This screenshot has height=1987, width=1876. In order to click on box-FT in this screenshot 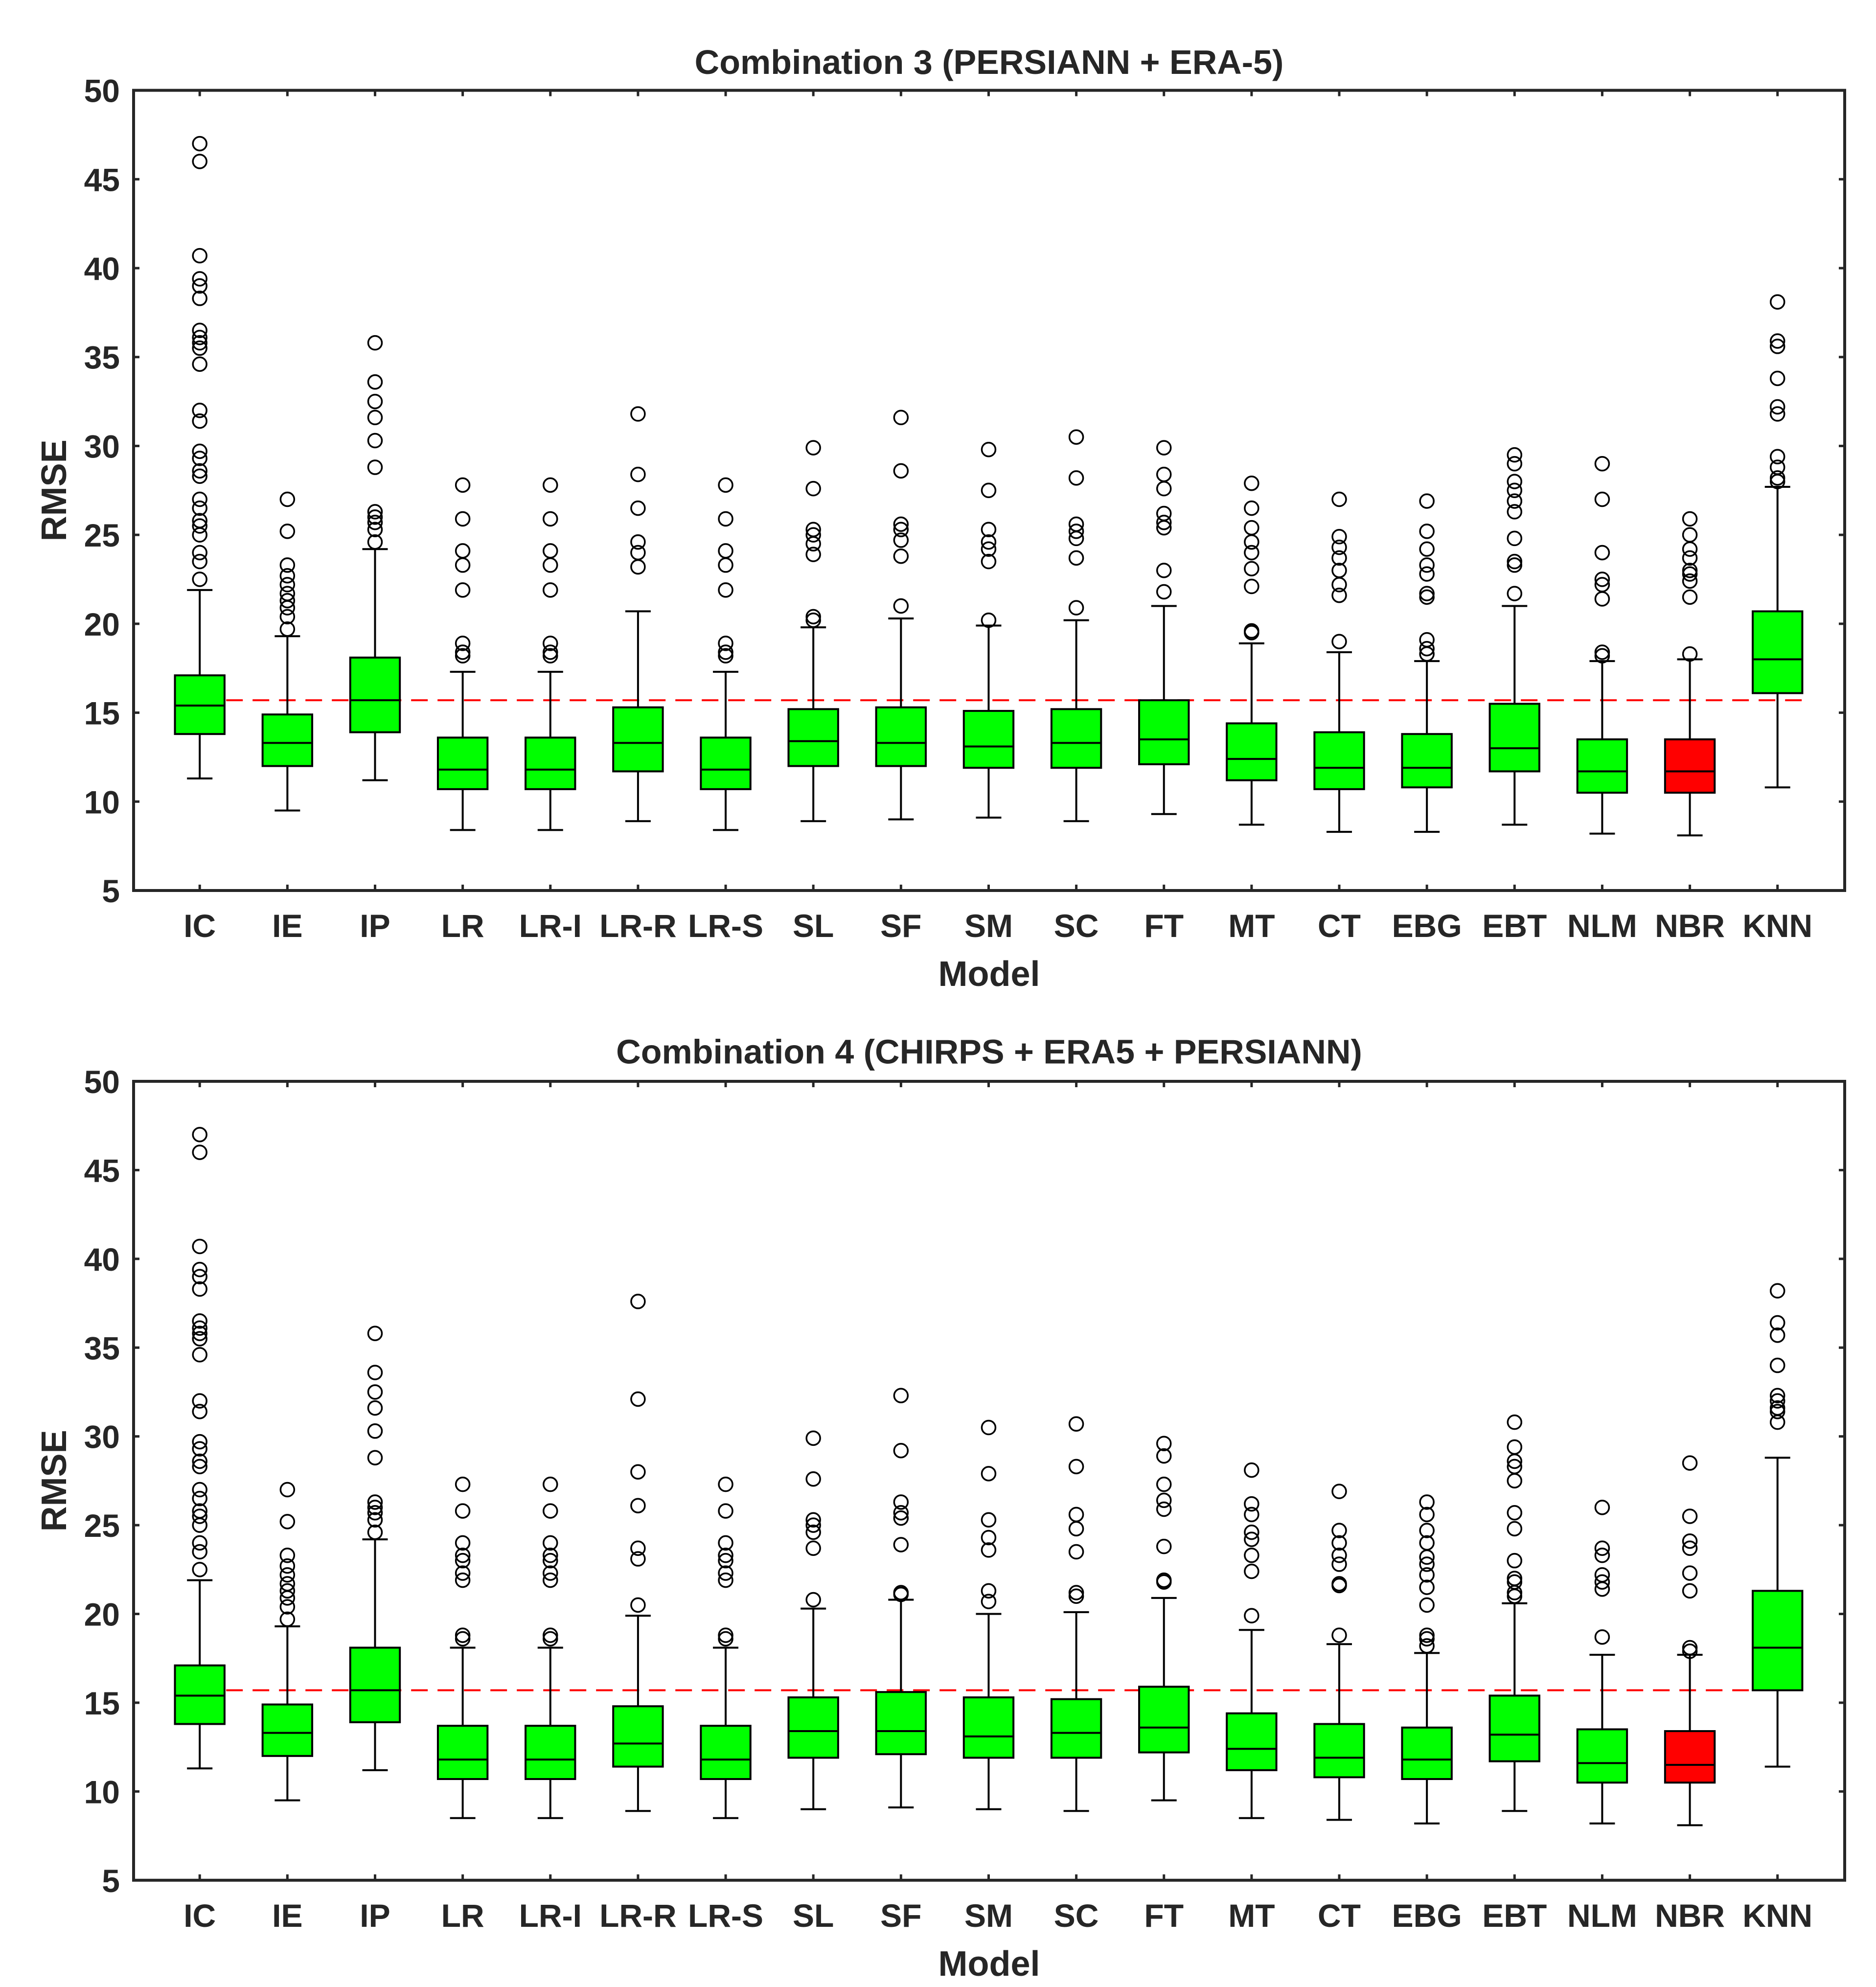, I will do `click(1164, 627)`.